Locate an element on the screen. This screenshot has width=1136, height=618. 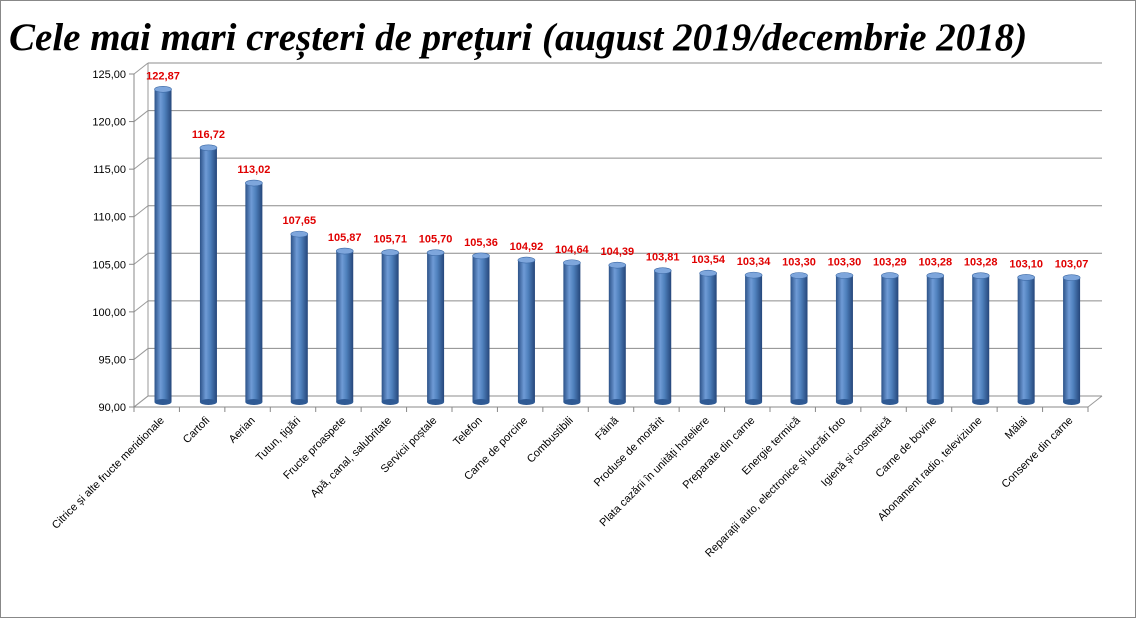
data-label: 116,72 is located at coordinates (208, 135).